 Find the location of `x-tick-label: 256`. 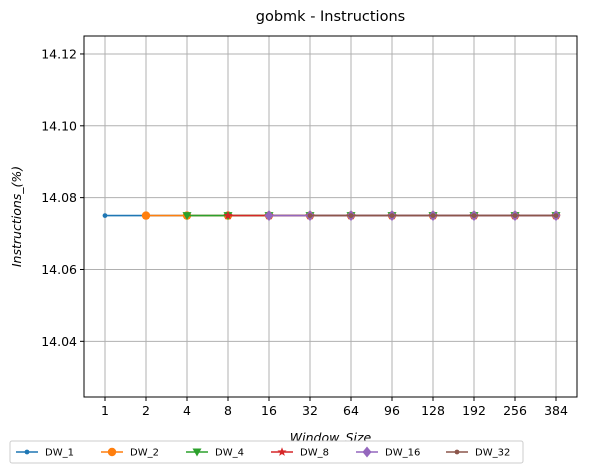

x-tick-label: 256 is located at coordinates (515, 410).